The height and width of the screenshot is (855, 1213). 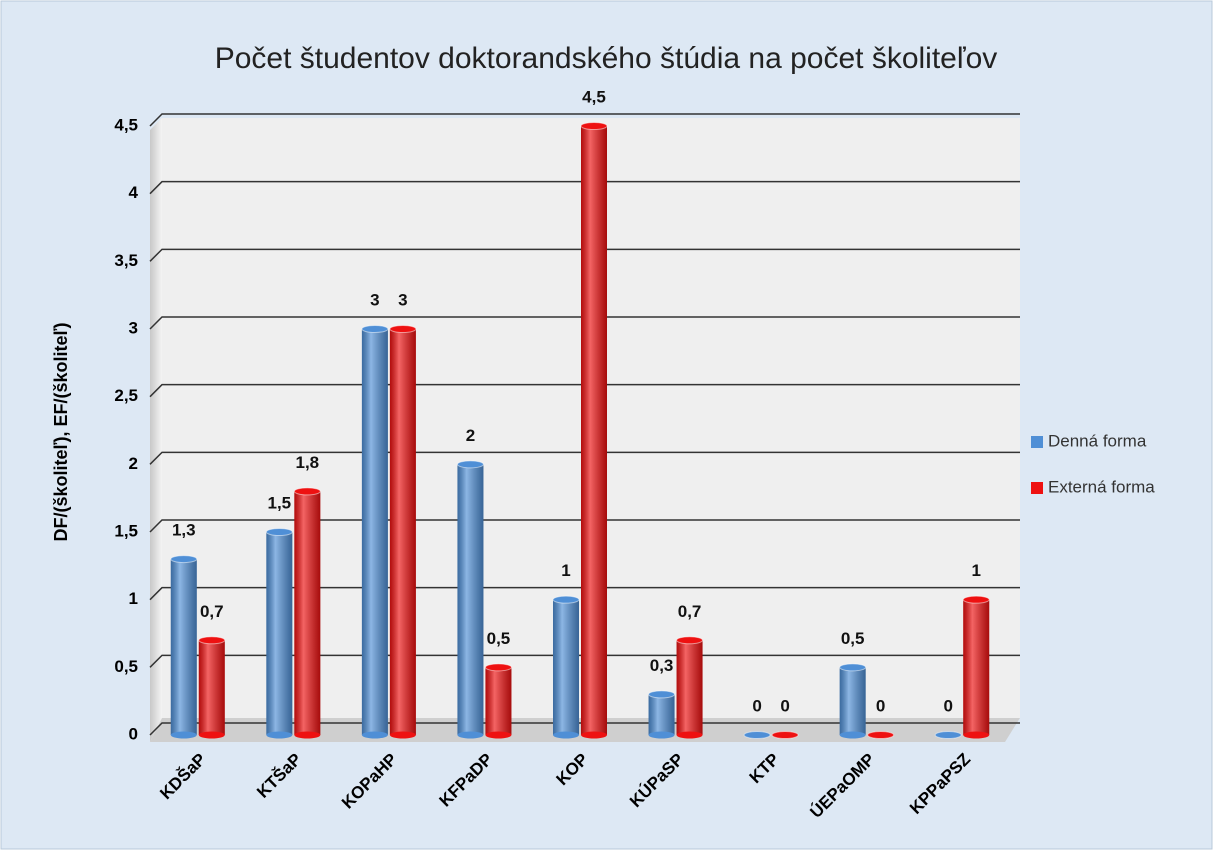 I want to click on y-tick-label: 3,5, so click(x=126, y=260).